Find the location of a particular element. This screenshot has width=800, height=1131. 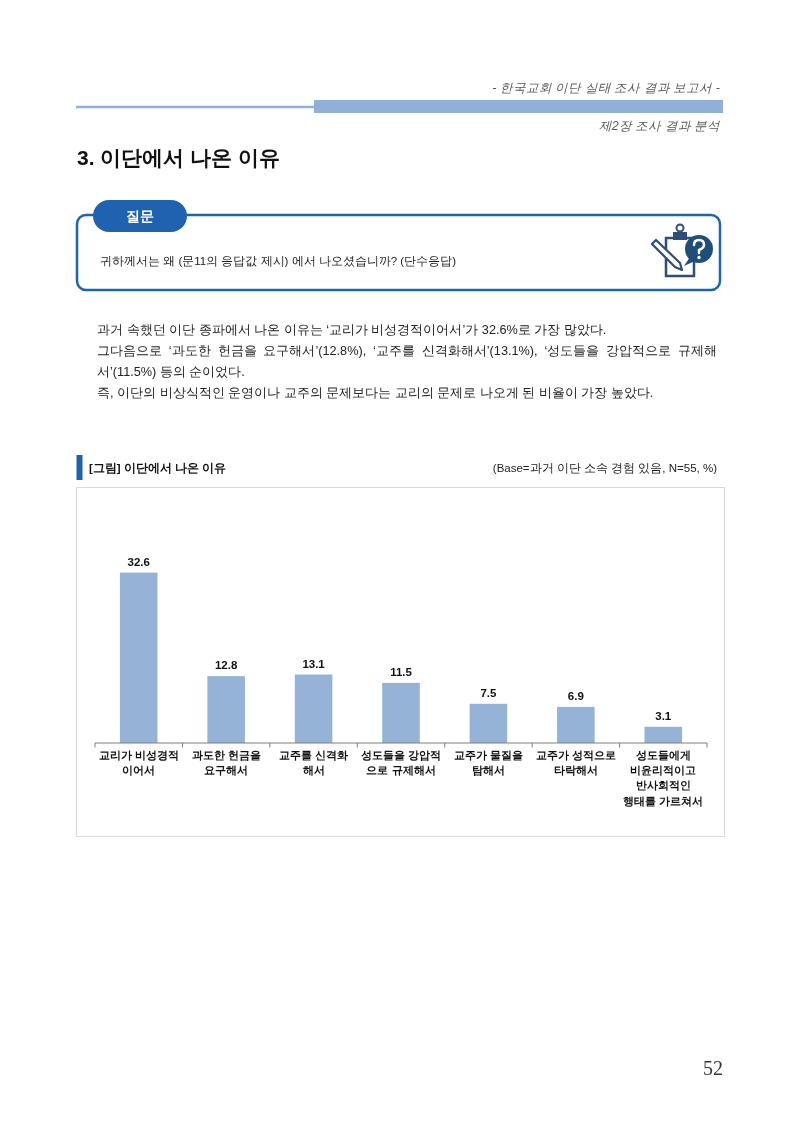

text: 과거 속했던 이단 종파에서 나온 이유는 ‘교리가 비성경적이어서’가 32.6%로 가장 많았다. is located at coordinates (352, 330).